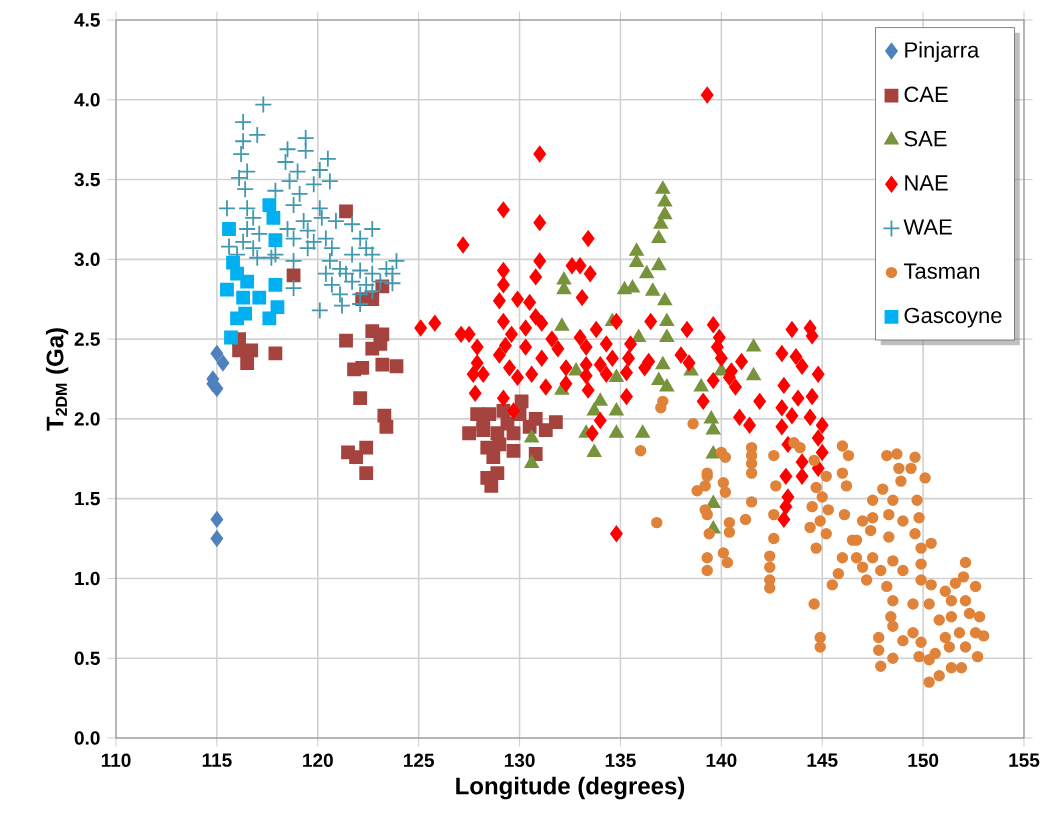  What do you see at coordinates (87, 339) in the screenshot?
I see `y-tick-label: 2.5` at bounding box center [87, 339].